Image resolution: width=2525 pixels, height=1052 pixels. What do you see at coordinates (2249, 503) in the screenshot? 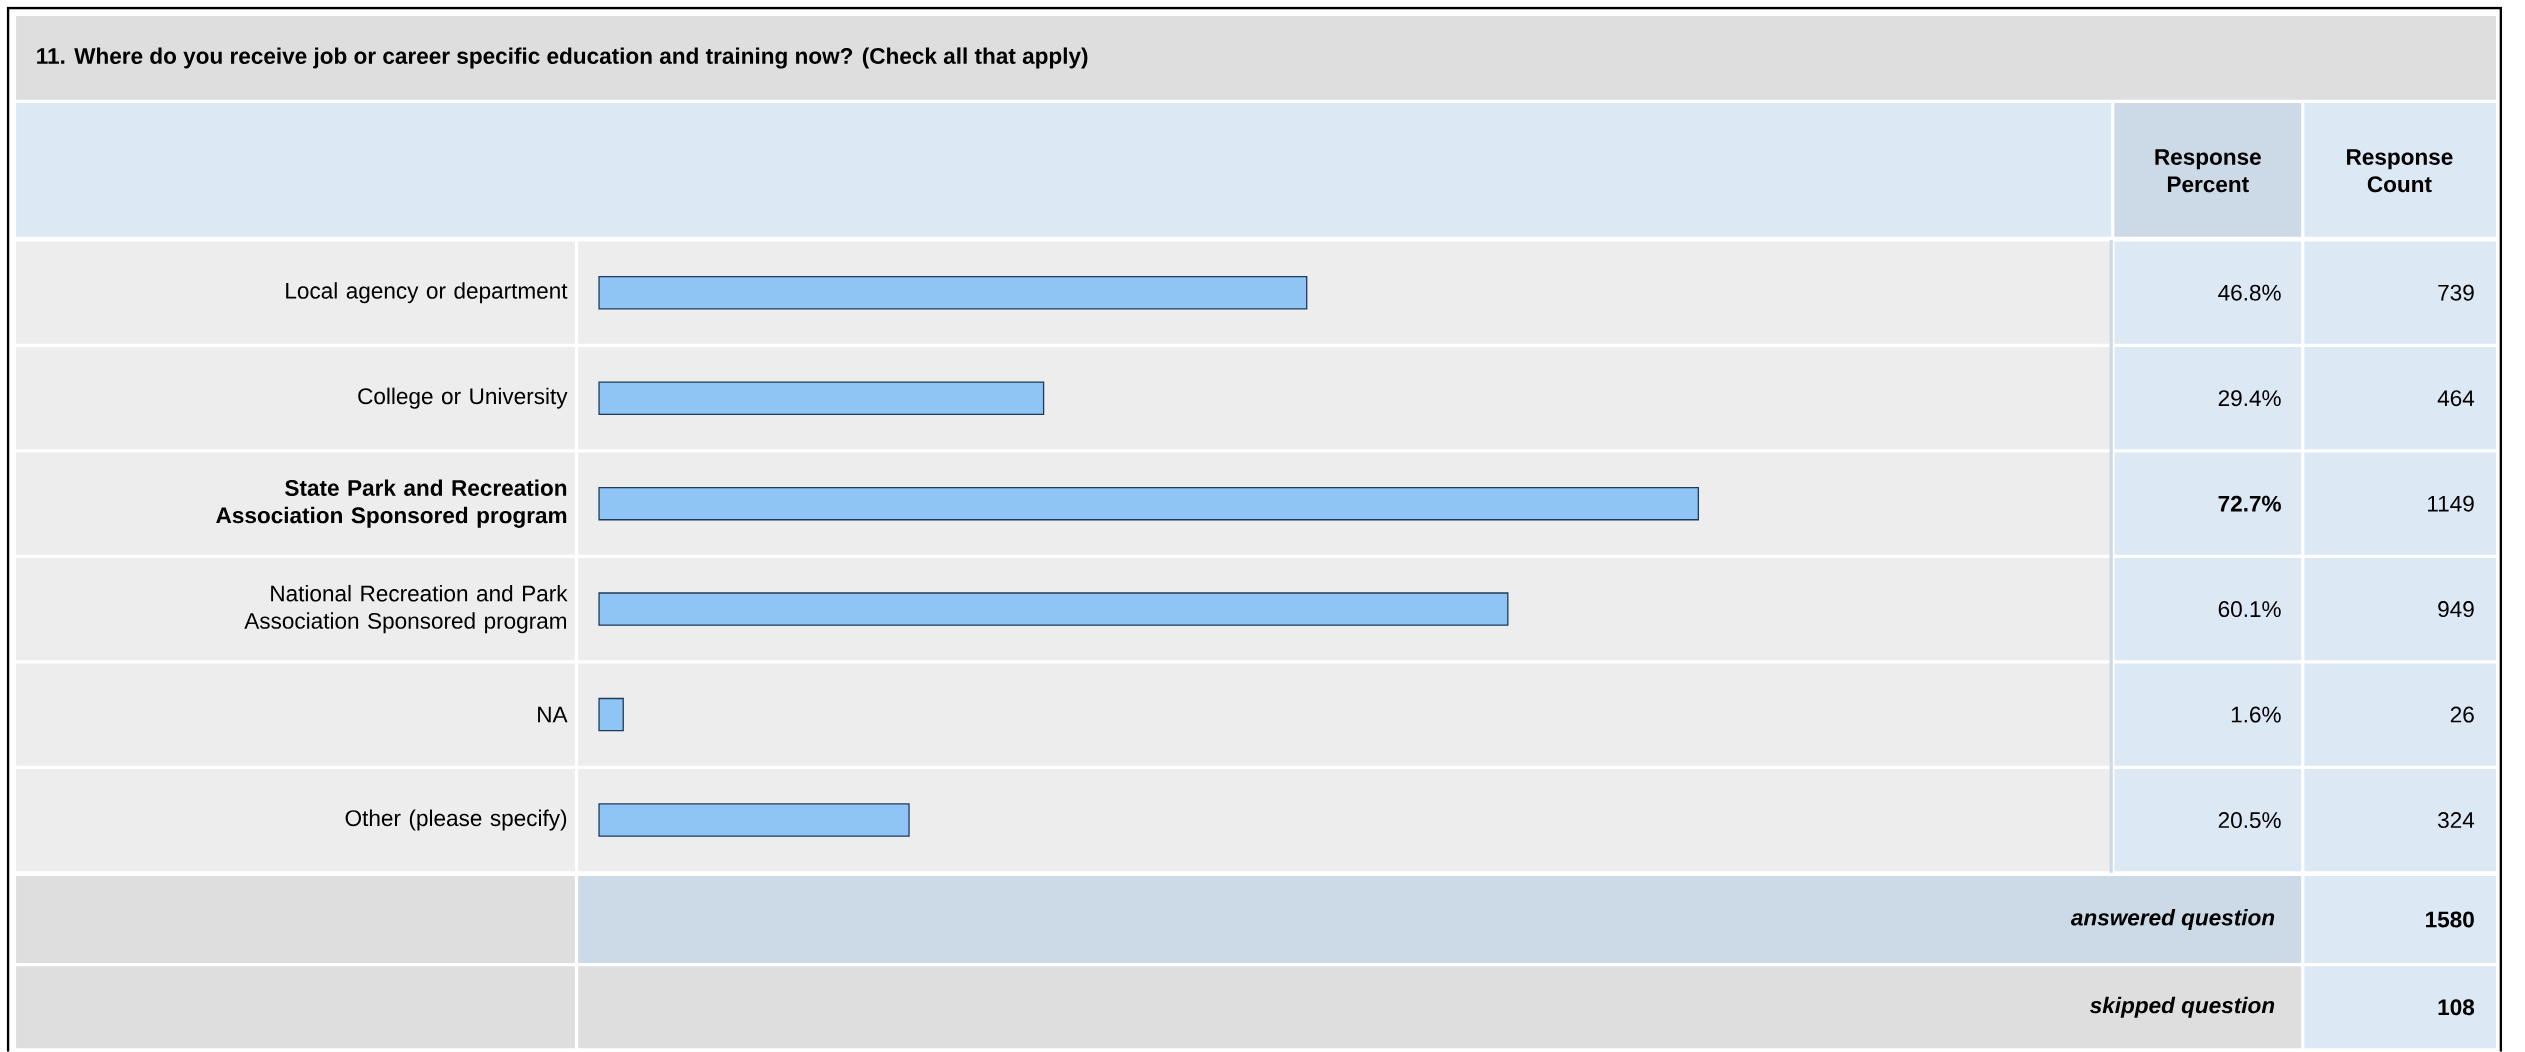
I see `data-label: 72.7%` at bounding box center [2249, 503].